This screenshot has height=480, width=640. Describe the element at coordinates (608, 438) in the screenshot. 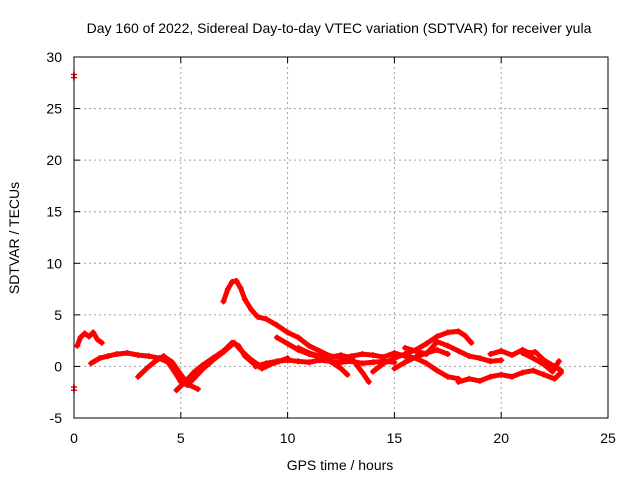

I see `x-tick-label: 25` at that location.